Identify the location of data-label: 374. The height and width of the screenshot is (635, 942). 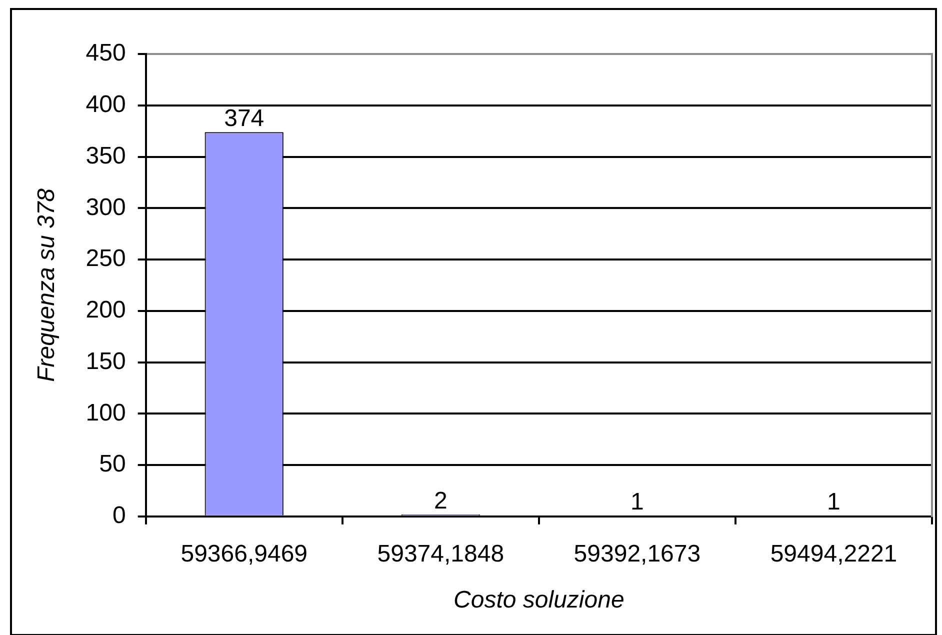
(244, 118).